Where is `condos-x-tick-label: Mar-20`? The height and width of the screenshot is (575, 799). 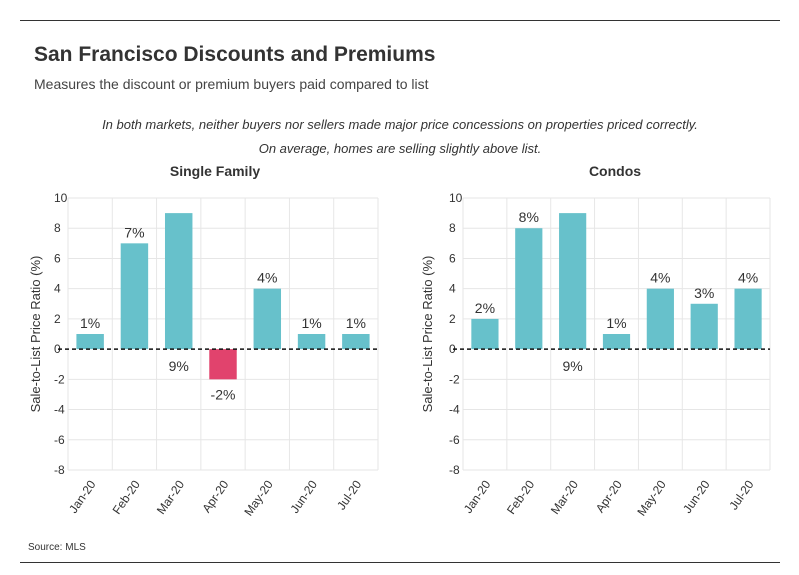 condos-x-tick-label: Mar-20 is located at coordinates (564, 496).